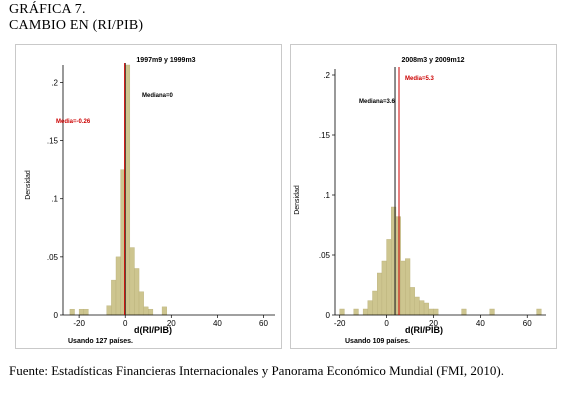 The width and height of the screenshot is (575, 400). What do you see at coordinates (377, 102) in the screenshot?
I see `median-annotation: Mediana=3.6` at bounding box center [377, 102].